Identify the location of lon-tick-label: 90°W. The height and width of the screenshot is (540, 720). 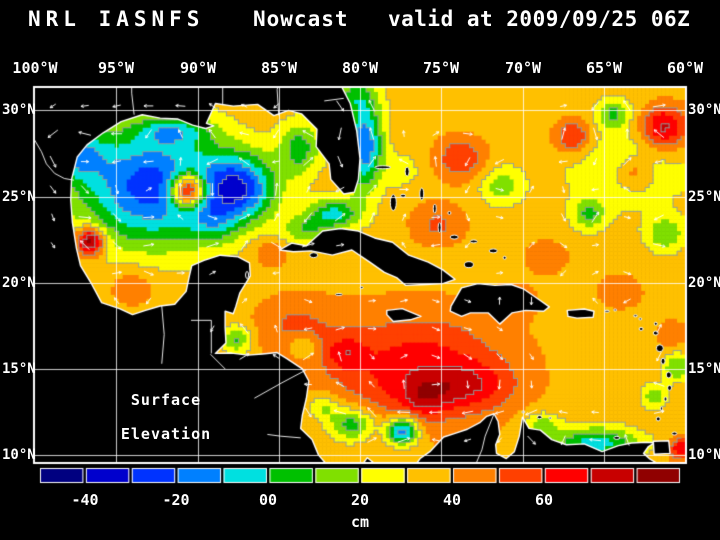
(198, 68).